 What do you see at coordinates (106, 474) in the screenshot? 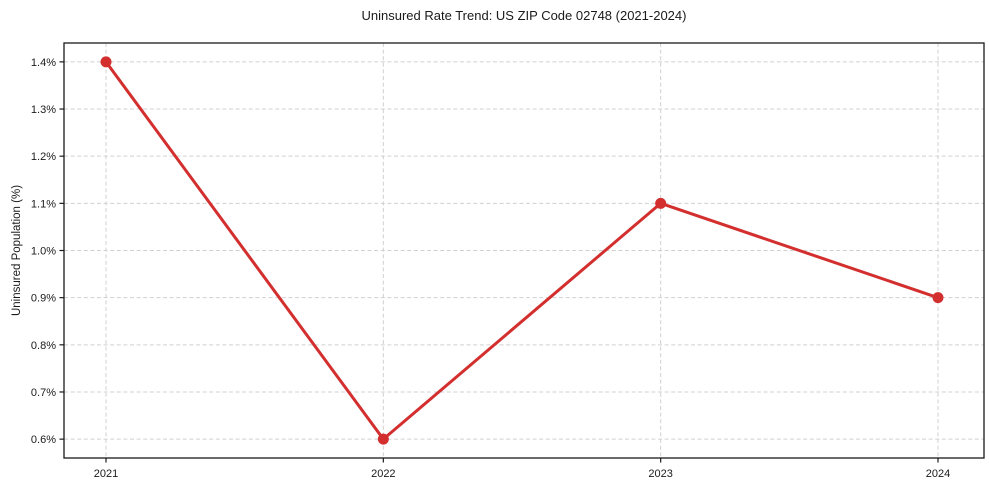
I see `x-tick-label: 2021` at bounding box center [106, 474].